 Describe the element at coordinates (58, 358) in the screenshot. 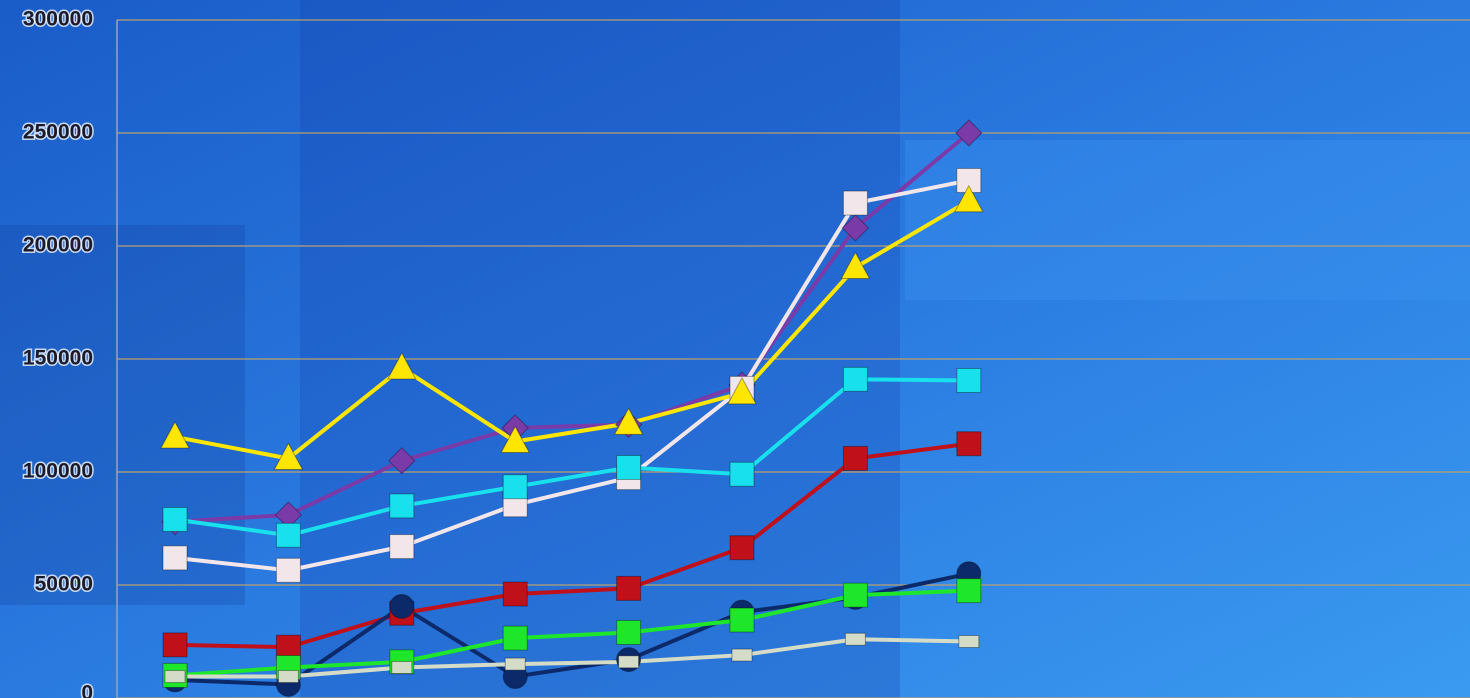

I see `y-tick-label: 150000` at that location.